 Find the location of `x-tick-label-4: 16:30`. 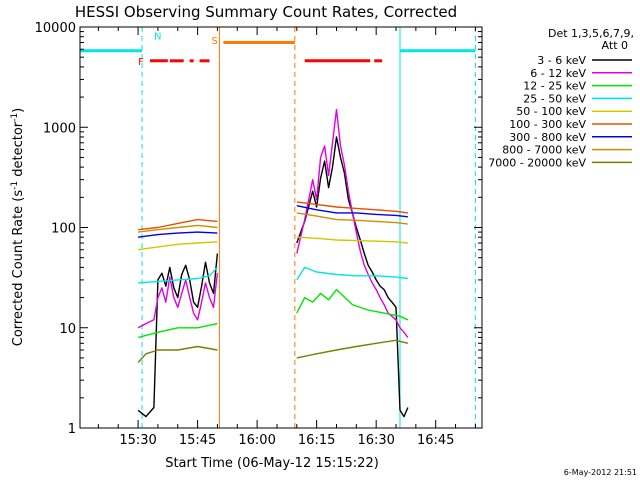

x-tick-label-4: 16:30 is located at coordinates (375, 440).